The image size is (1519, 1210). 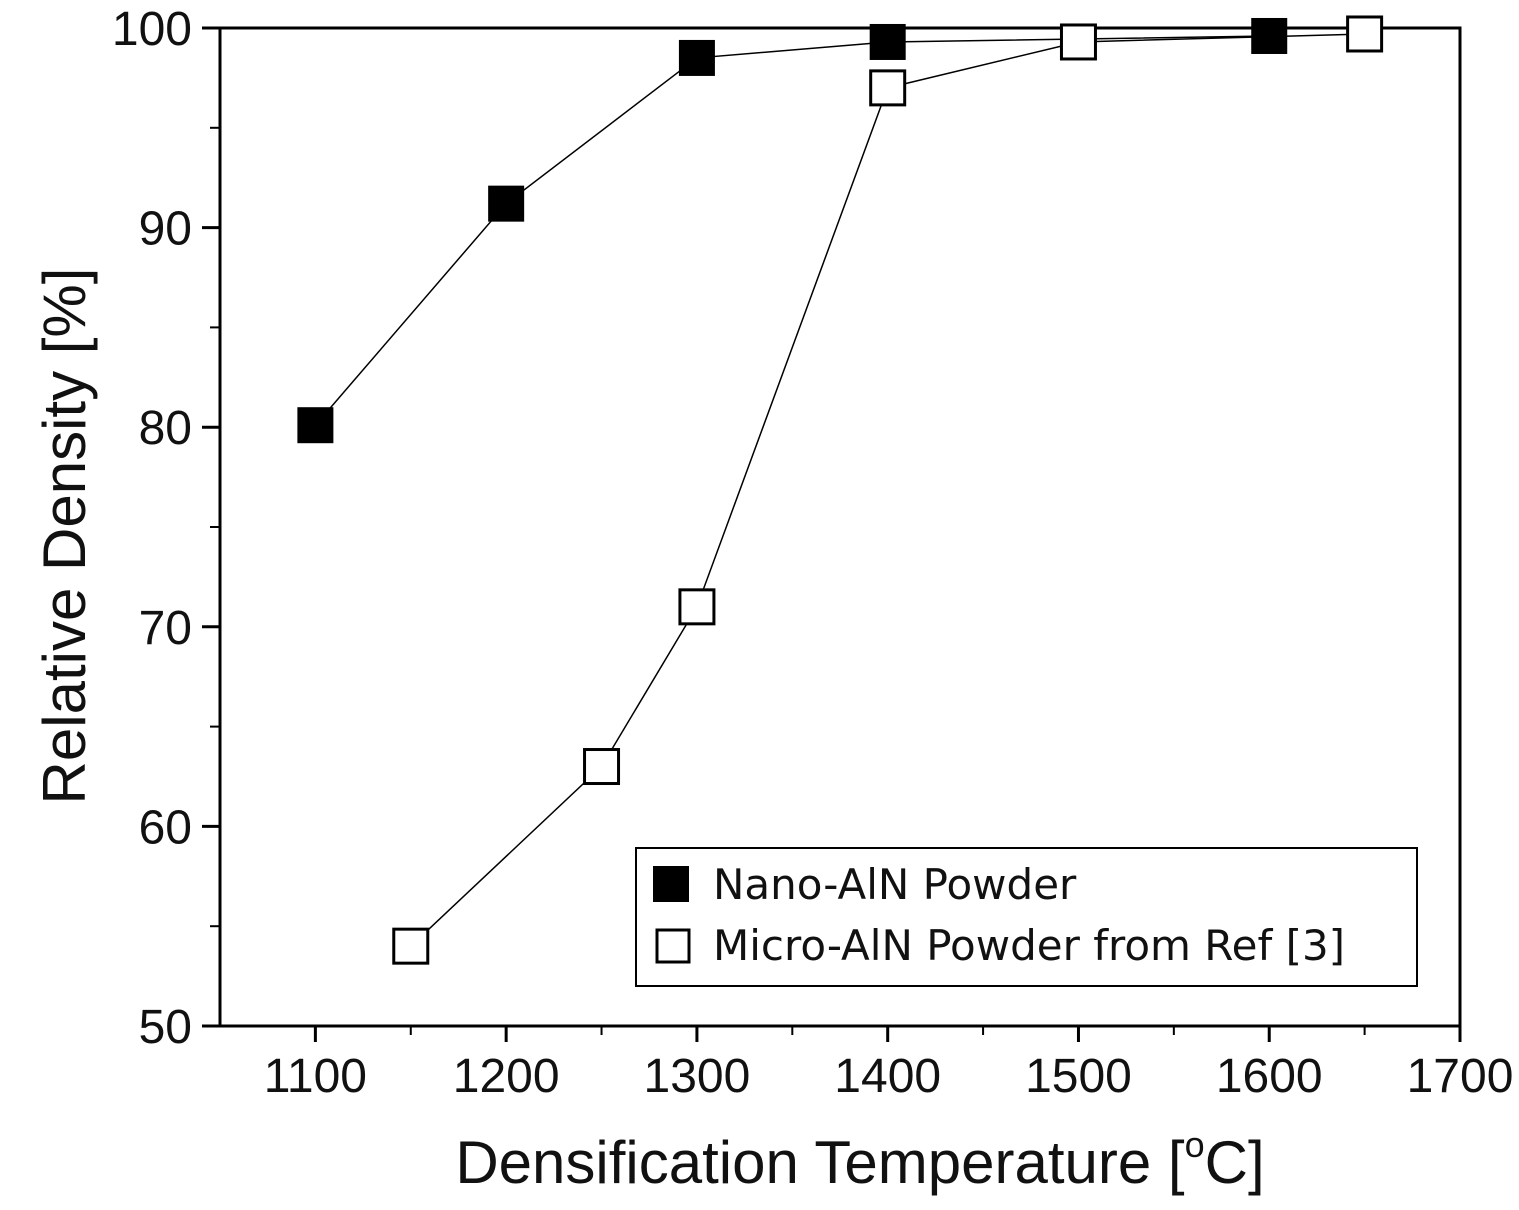 I want to click on x-tick-label: 1400, so click(x=887, y=1076).